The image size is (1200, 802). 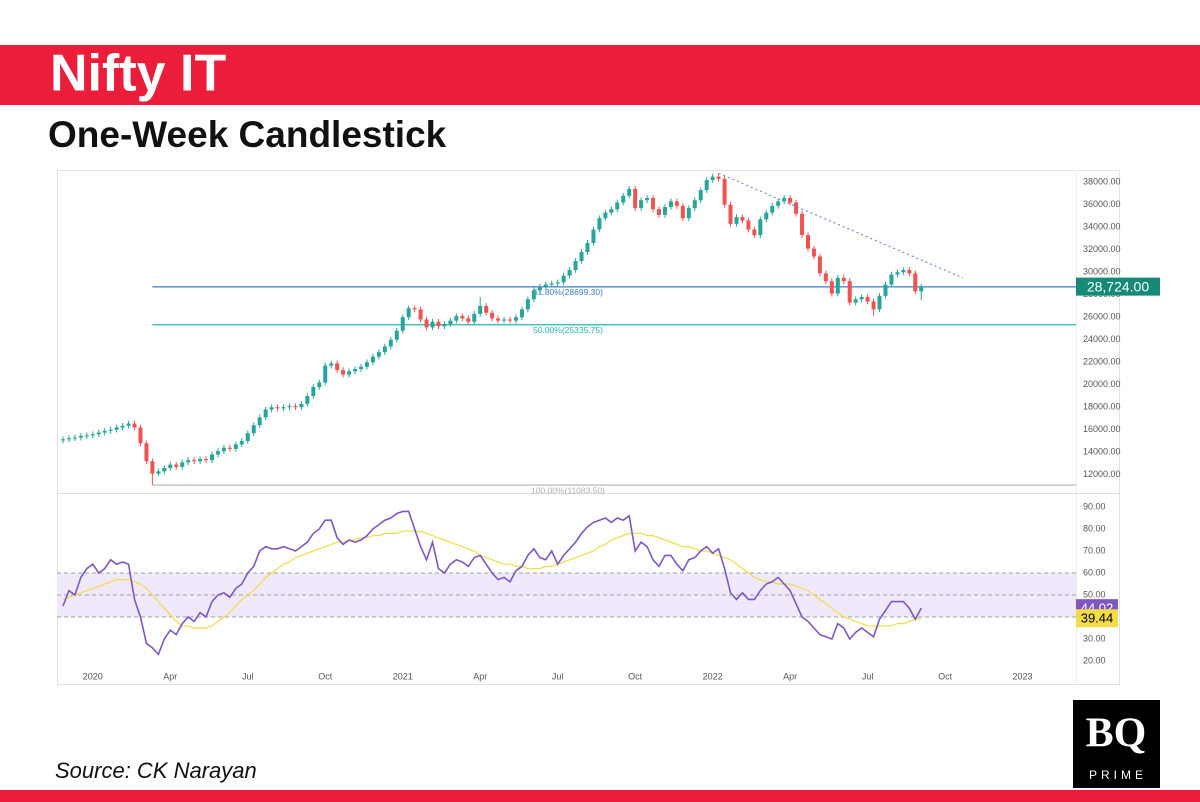 I want to click on y-tick-label: 20.00, so click(x=1094, y=660).